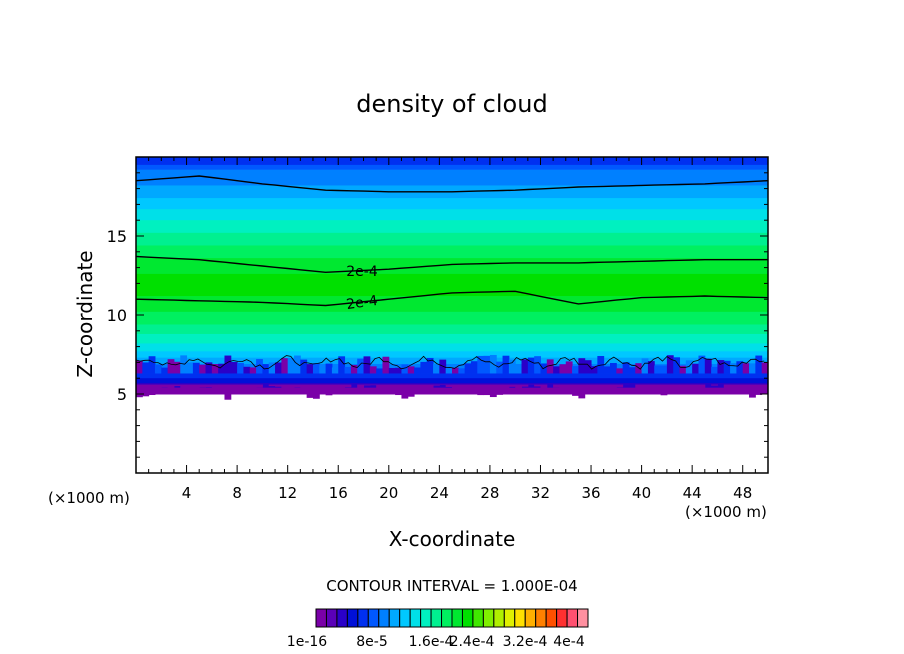 Image resolution: width=904 pixels, height=654 pixels. I want to click on colorbar-label: 4e-4, so click(569, 642).